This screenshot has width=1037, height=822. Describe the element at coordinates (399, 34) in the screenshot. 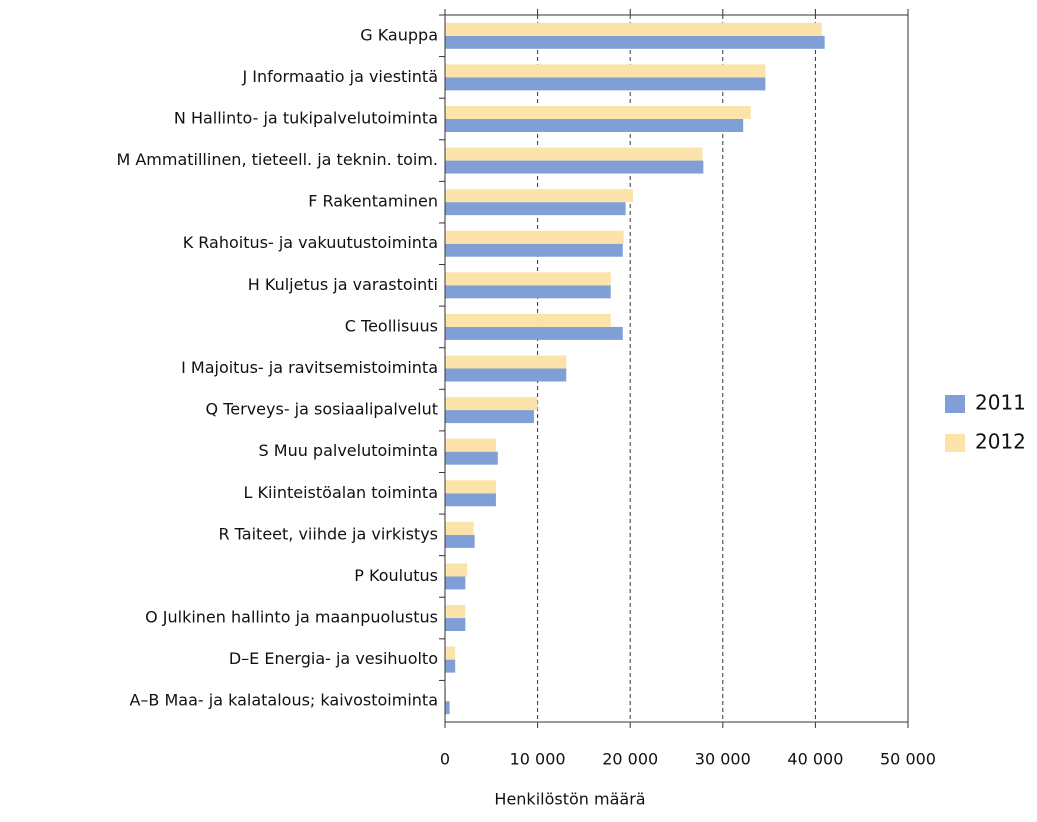

I see `y-tick-label: G Kauppa` at that location.